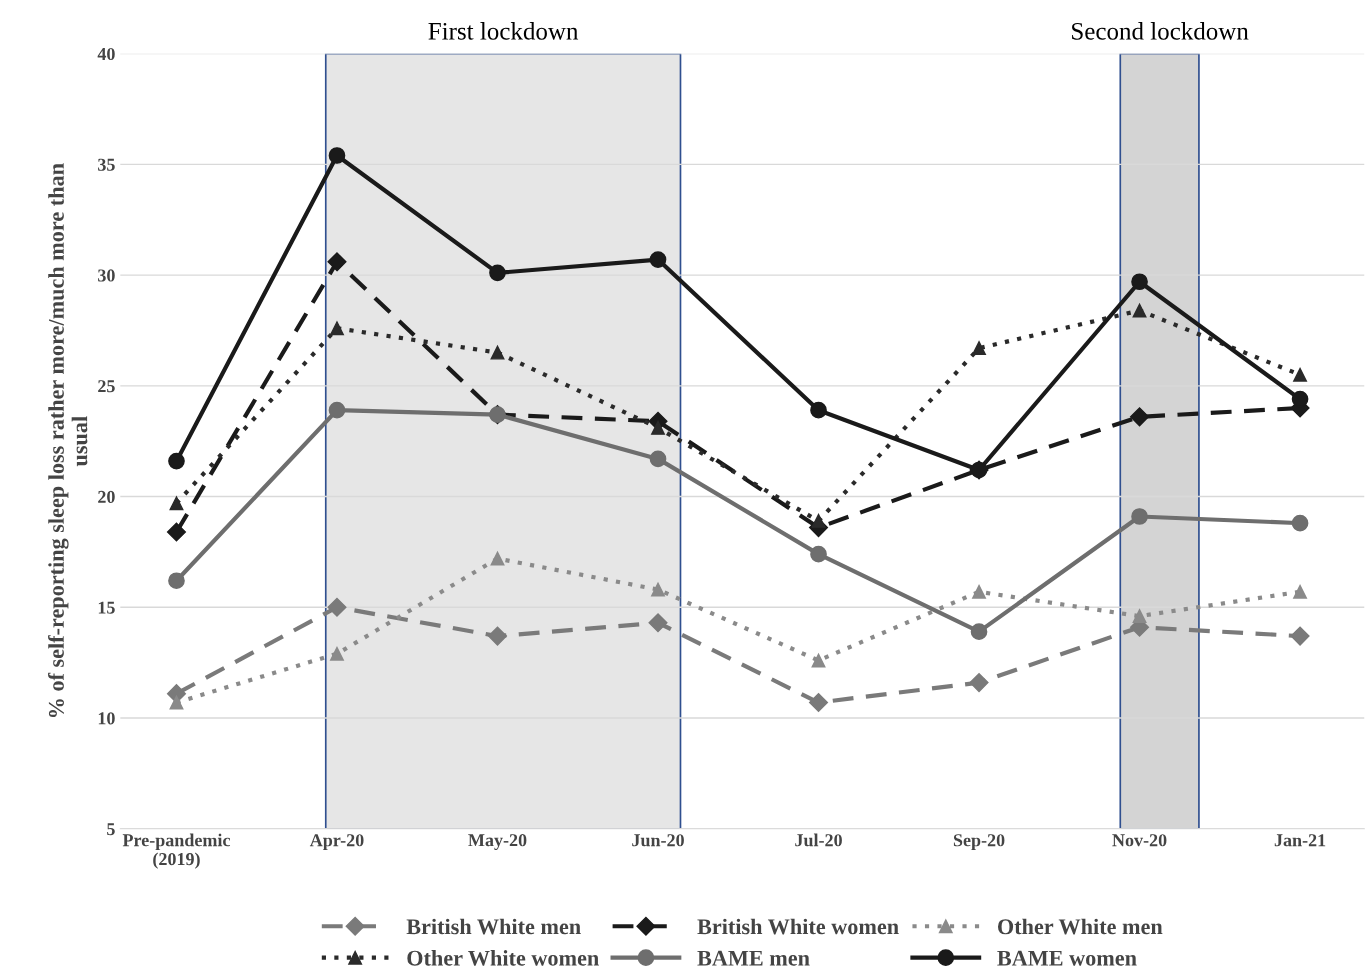 This screenshot has width=1367, height=975. Describe the element at coordinates (106, 275) in the screenshot. I see `y-tick-label: 30` at that location.